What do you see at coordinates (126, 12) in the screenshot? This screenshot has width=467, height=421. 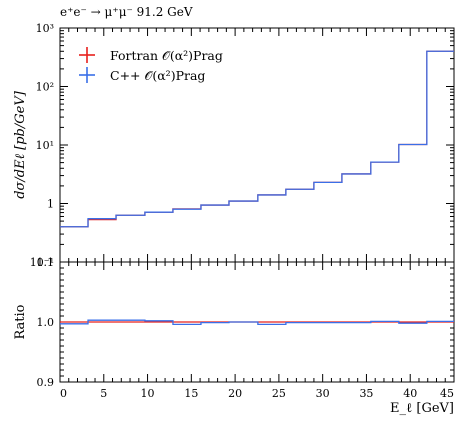 I see `chart-title: e⁺e⁻ → μ⁺μ⁻ 91.2 GeV` at bounding box center [126, 12].